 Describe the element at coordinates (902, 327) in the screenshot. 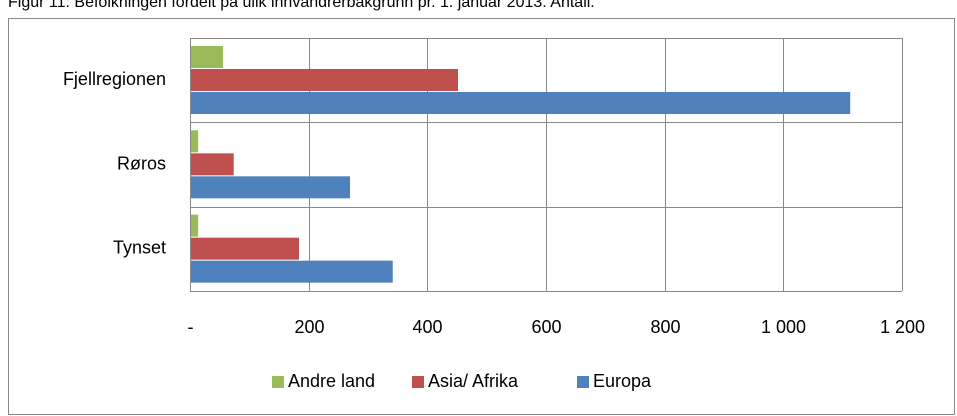

I see `x-tick-label: 1 200` at that location.